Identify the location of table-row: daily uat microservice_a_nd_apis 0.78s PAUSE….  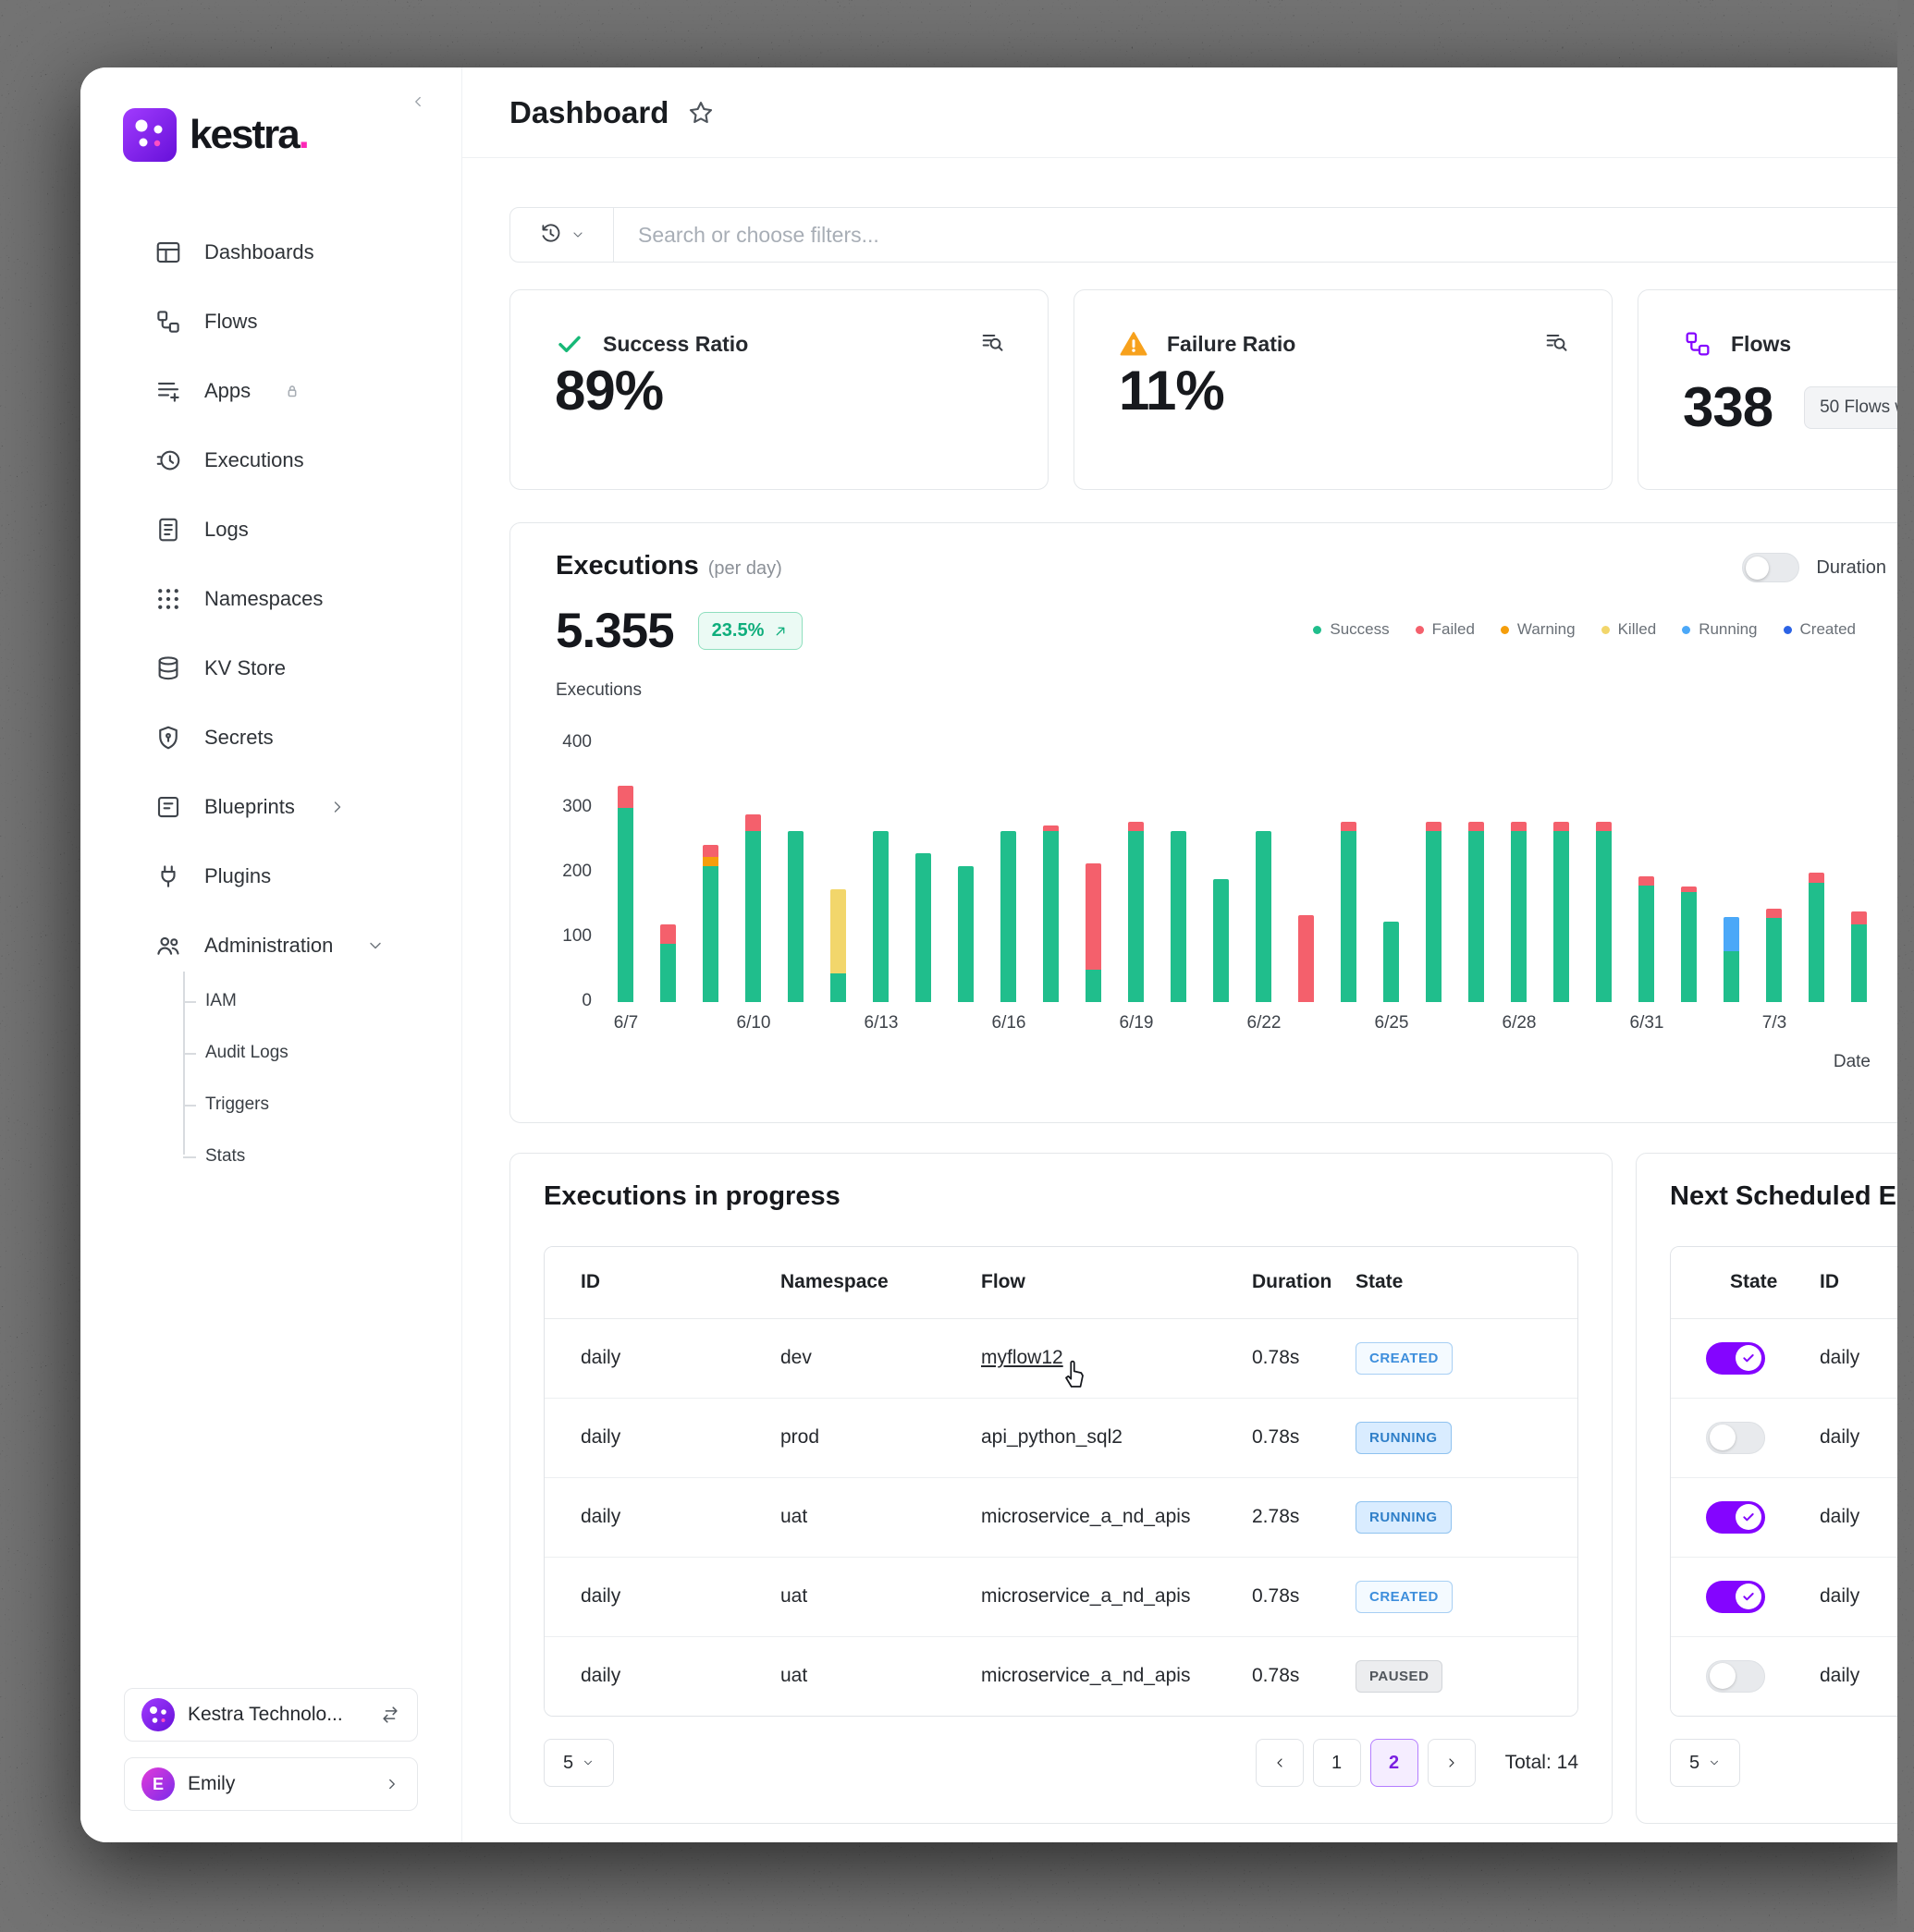
(1061, 1676).